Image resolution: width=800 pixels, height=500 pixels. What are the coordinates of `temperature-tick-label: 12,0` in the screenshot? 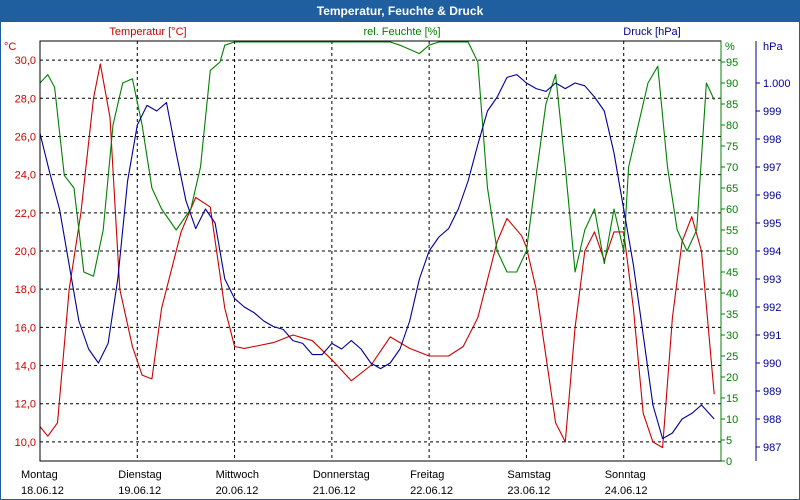 It's located at (25, 405).